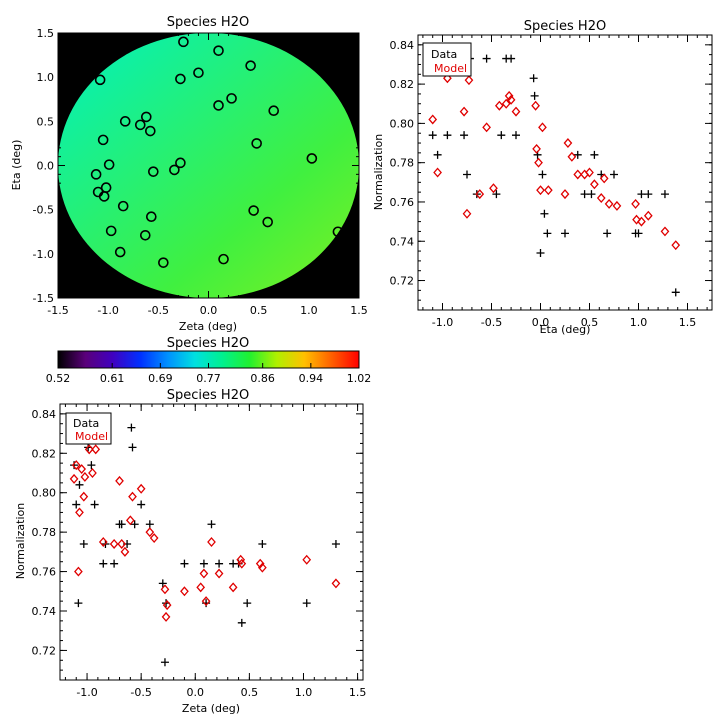 The image size is (720, 720). I want to click on heatmap-markers, so click(217, 152).